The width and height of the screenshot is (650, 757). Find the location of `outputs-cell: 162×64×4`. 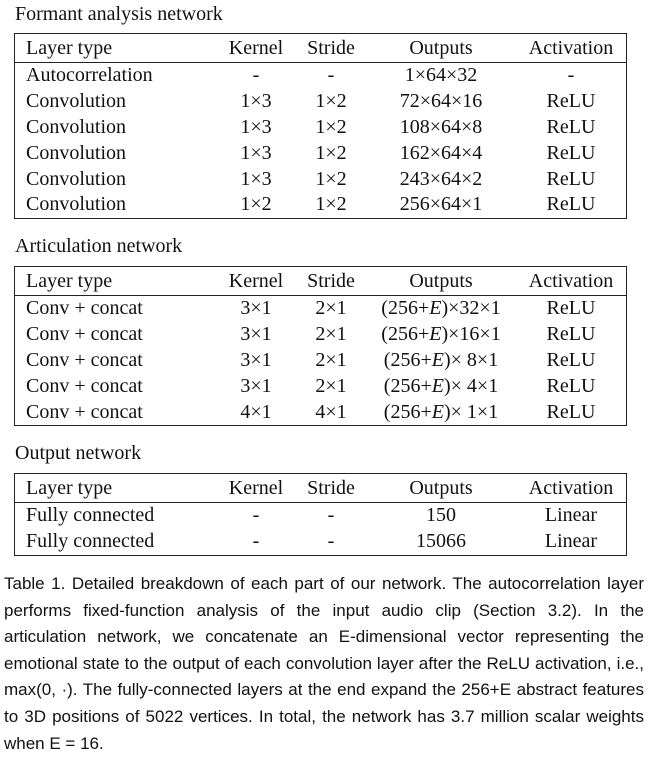

outputs-cell: 162×64×4 is located at coordinates (441, 152).